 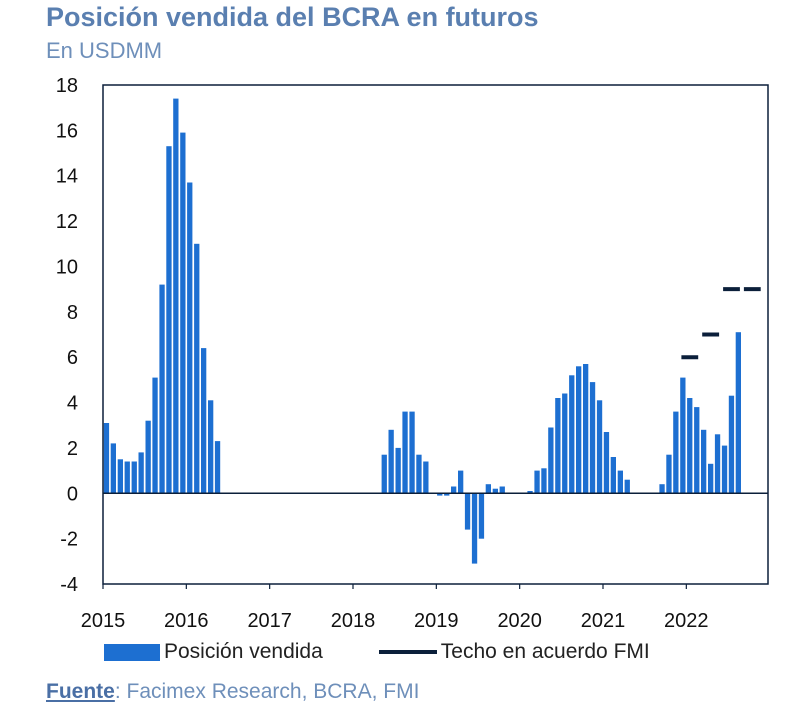 What do you see at coordinates (69, 540) in the screenshot?
I see `y-tick-label: -2` at bounding box center [69, 540].